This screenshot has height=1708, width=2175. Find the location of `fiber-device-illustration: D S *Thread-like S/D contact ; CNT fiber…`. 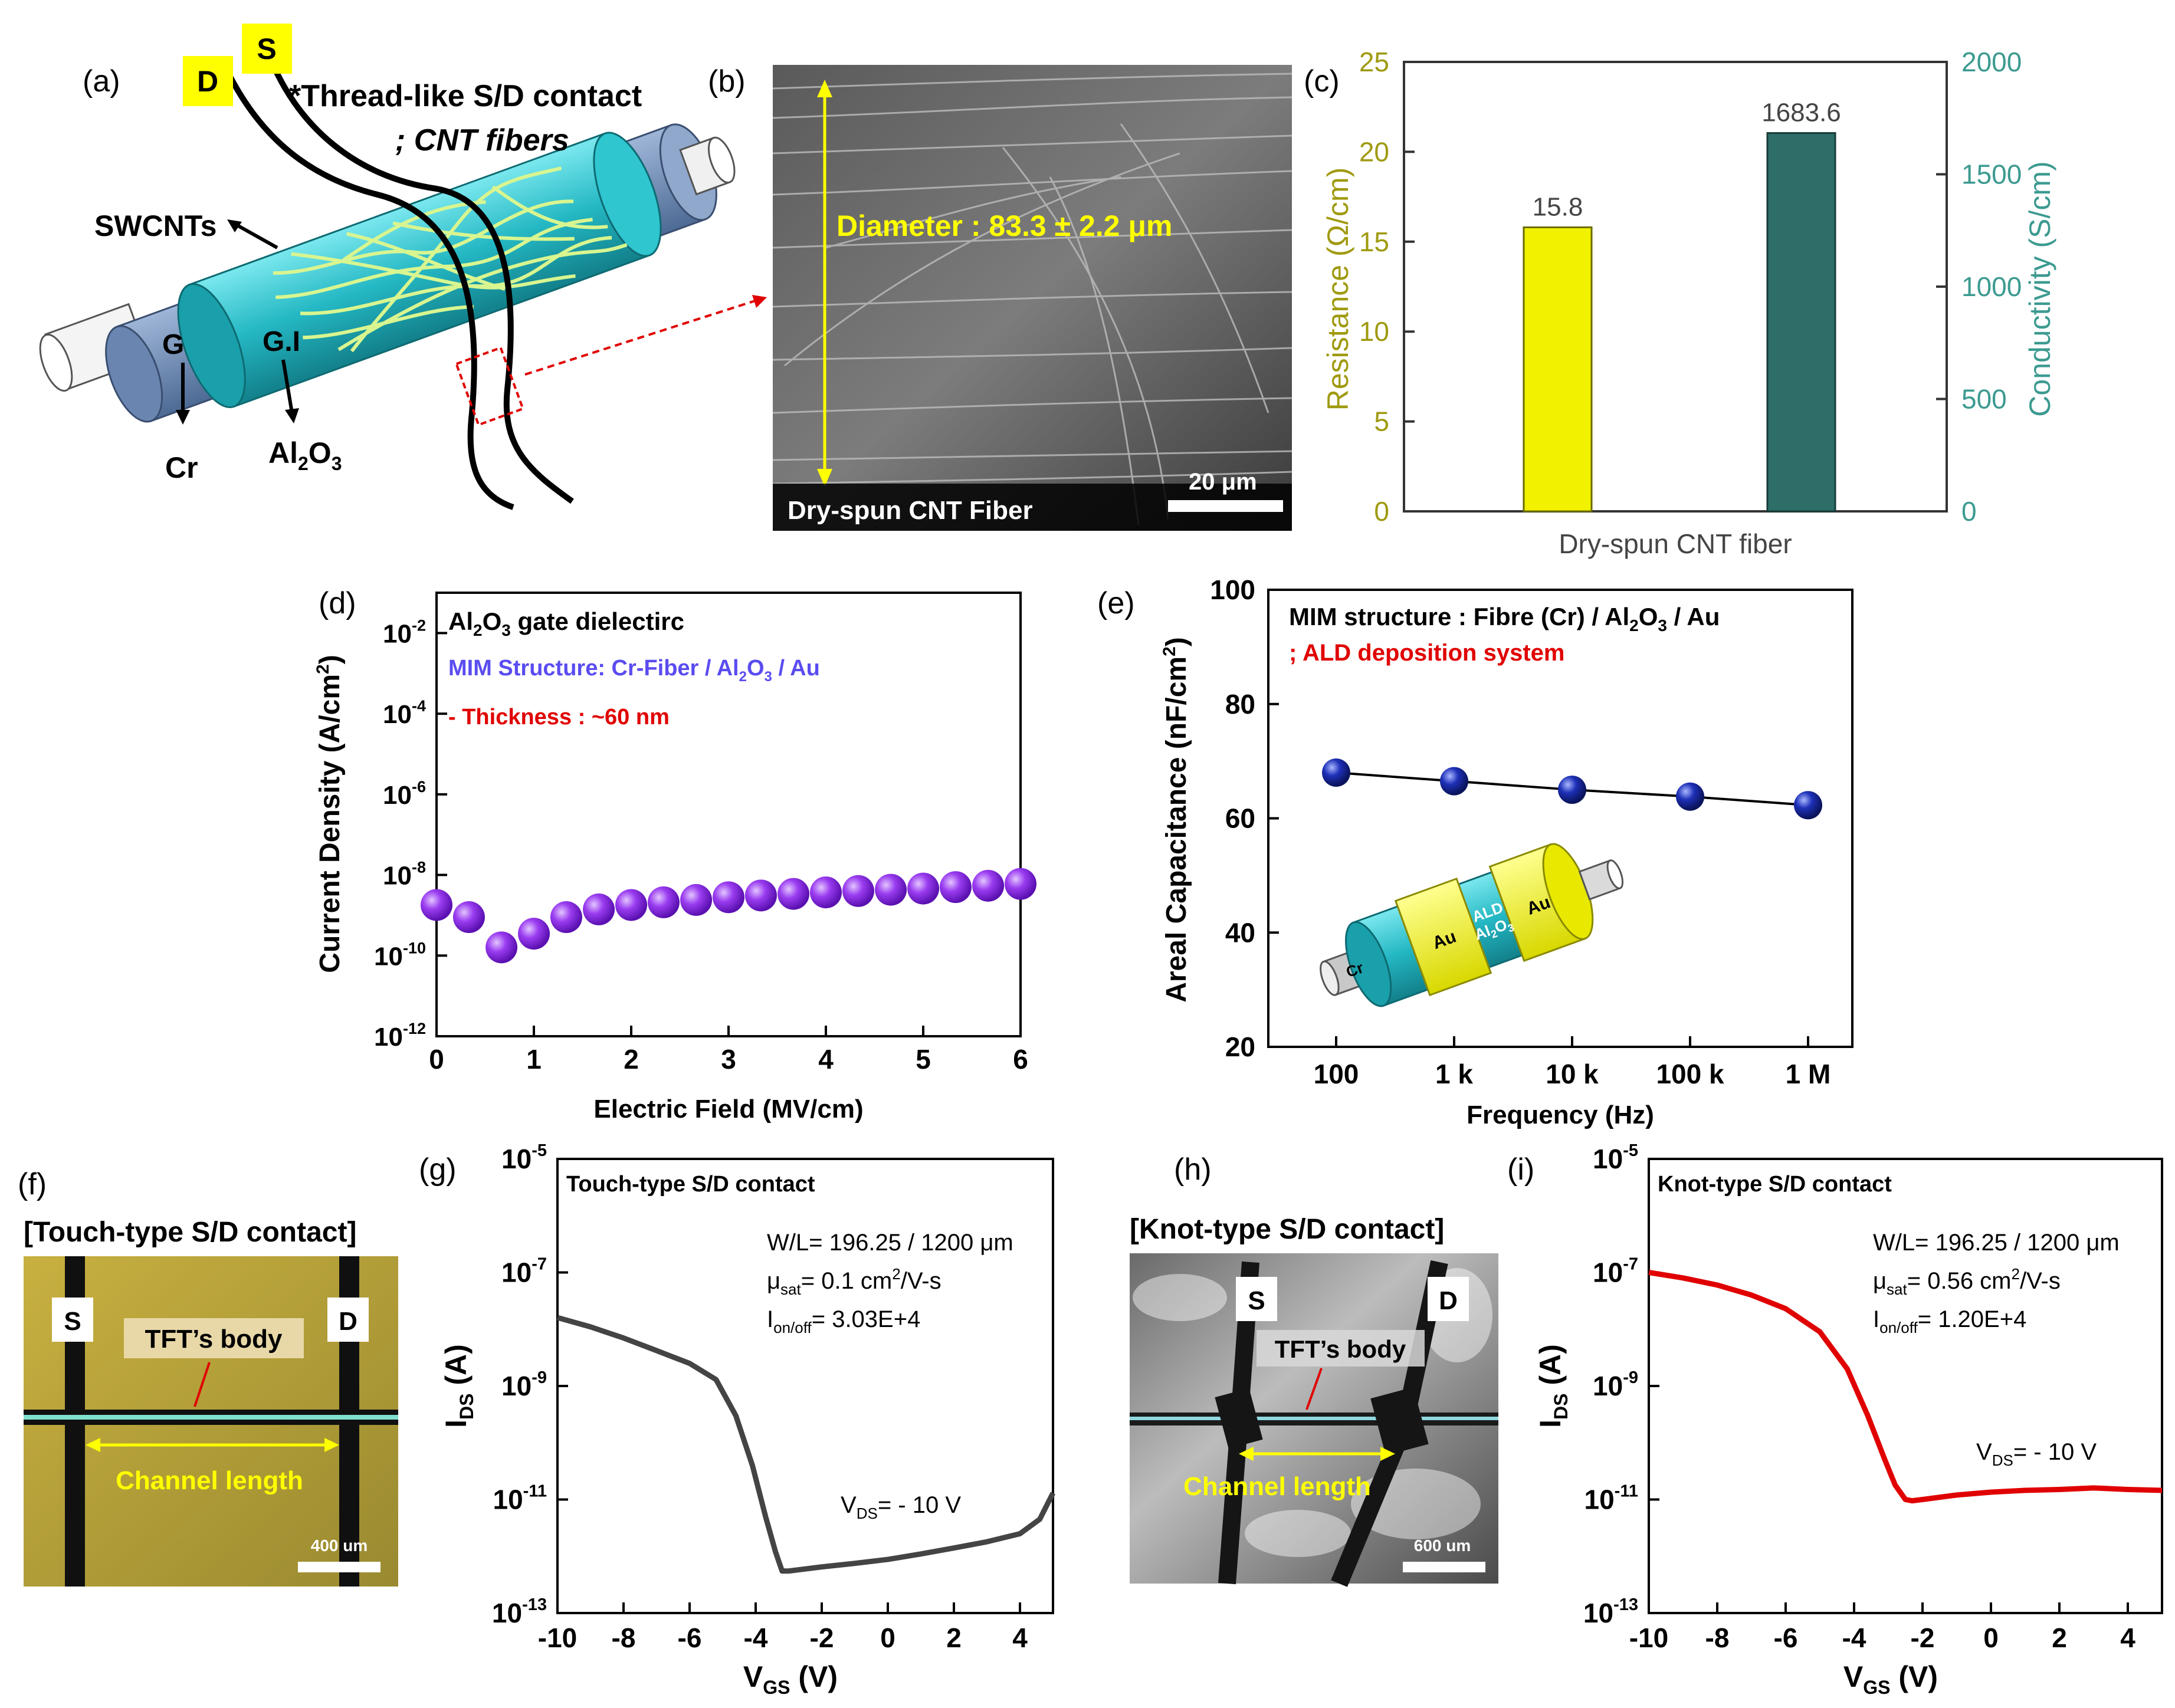

fiber-device-illustration: D S *Thread-like S/D contact ; CNT fiber… is located at coordinates (403, 267).